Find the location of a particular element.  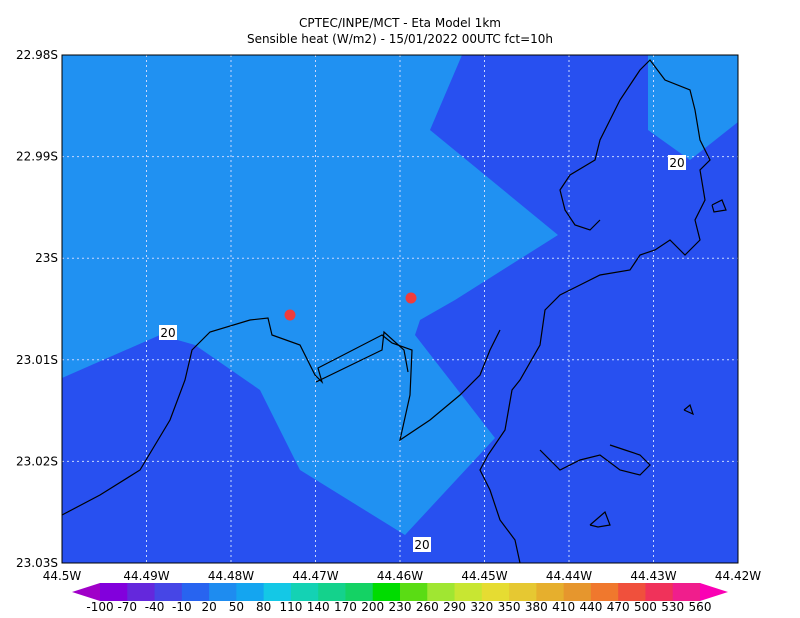

lon-label: 44.43W is located at coordinates (653, 576).